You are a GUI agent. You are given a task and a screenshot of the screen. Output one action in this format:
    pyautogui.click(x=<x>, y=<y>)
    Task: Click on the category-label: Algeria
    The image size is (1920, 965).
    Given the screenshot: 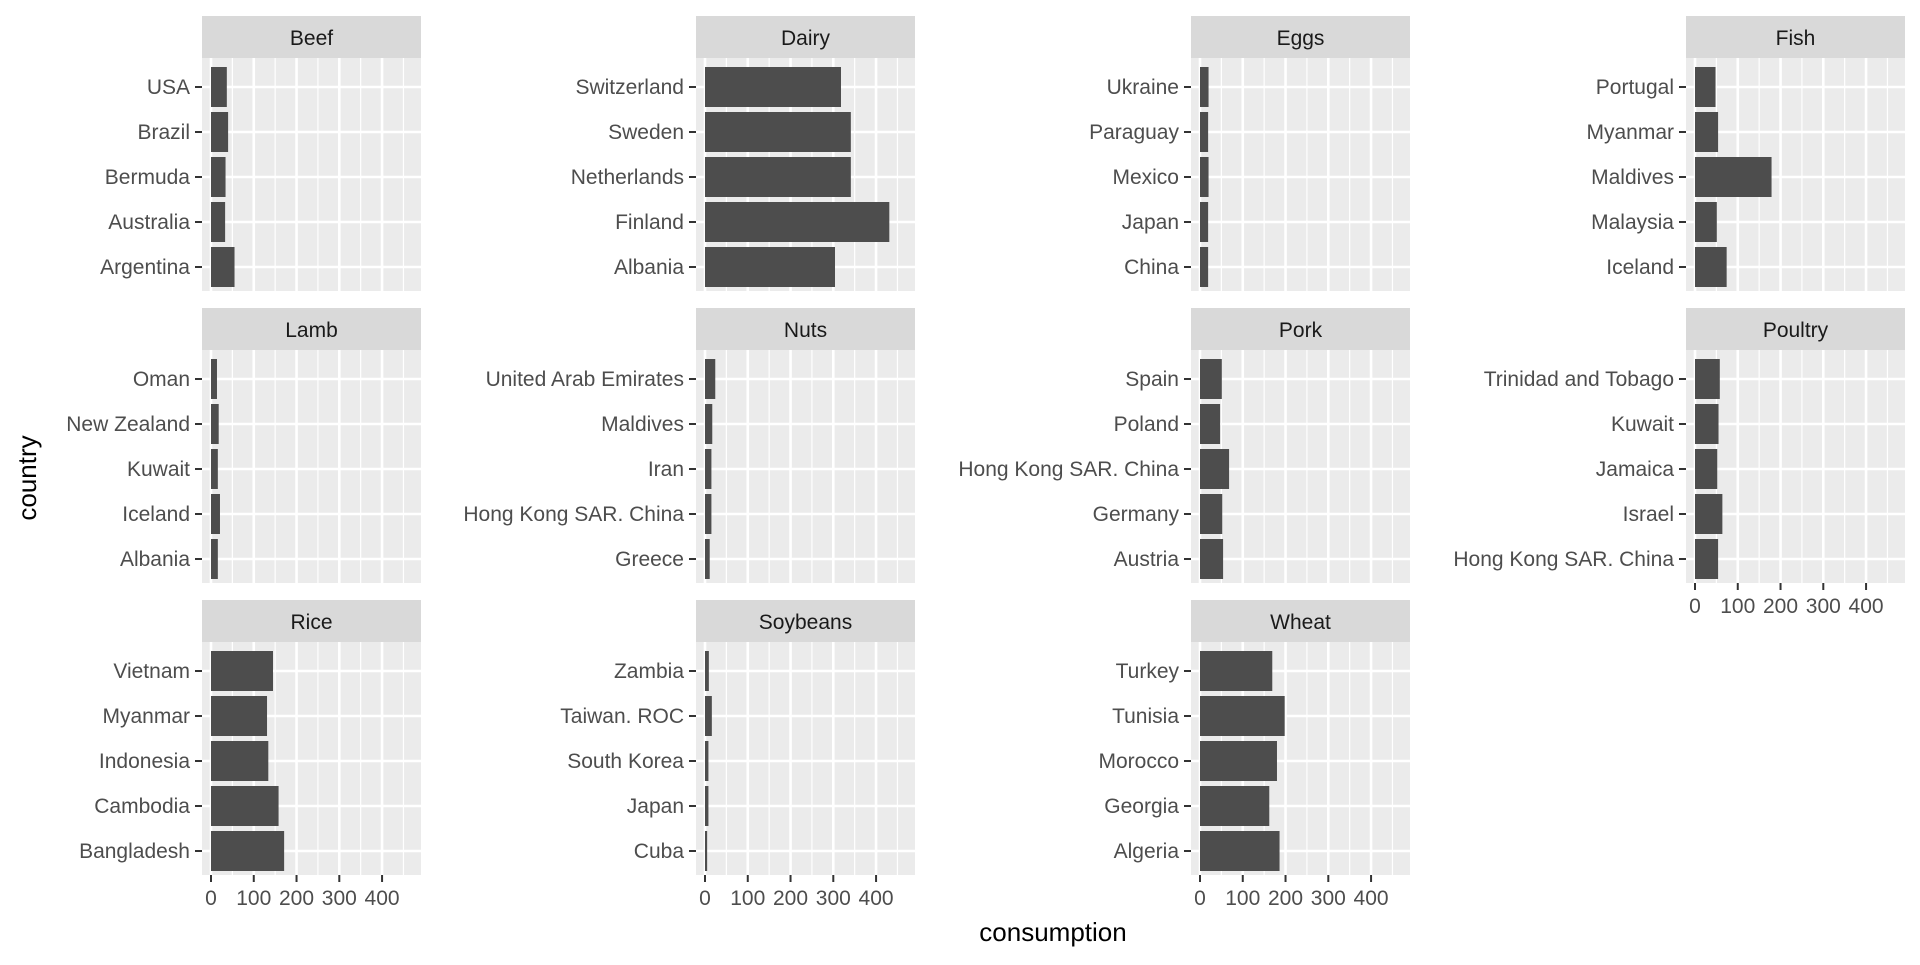 What is the action you would take?
    pyautogui.click(x=1147, y=851)
    